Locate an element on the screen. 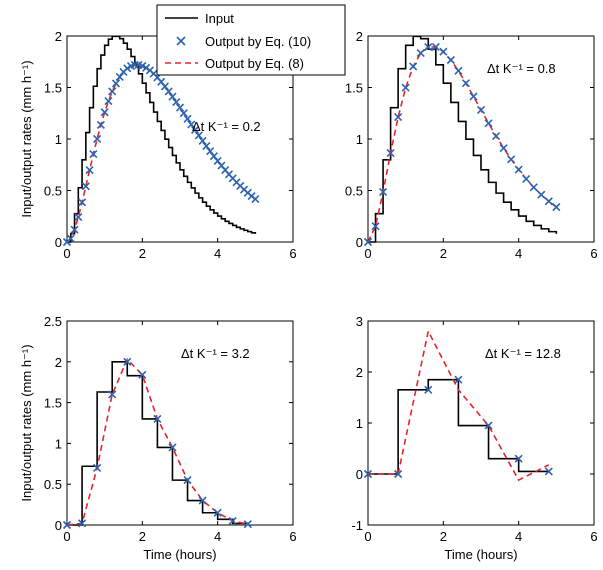  legend-eq10-label: Output by Eq. (10) is located at coordinates (258, 41).